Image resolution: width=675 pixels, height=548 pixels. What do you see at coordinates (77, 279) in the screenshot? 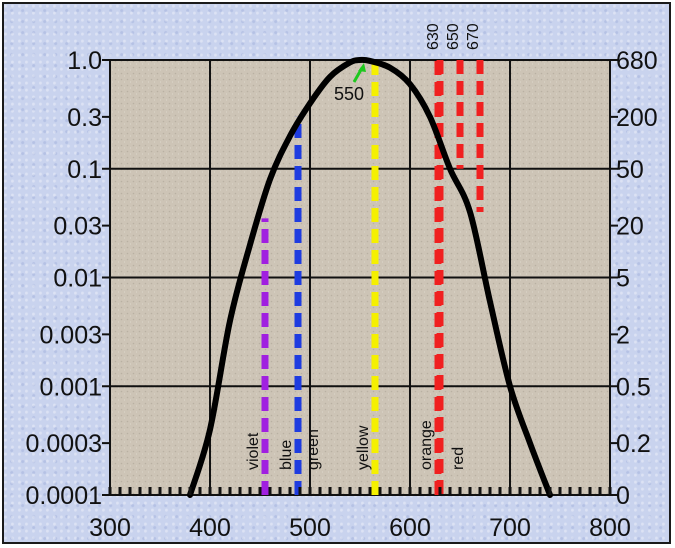
I see `y-left-tick-label: 0.01` at bounding box center [77, 279].